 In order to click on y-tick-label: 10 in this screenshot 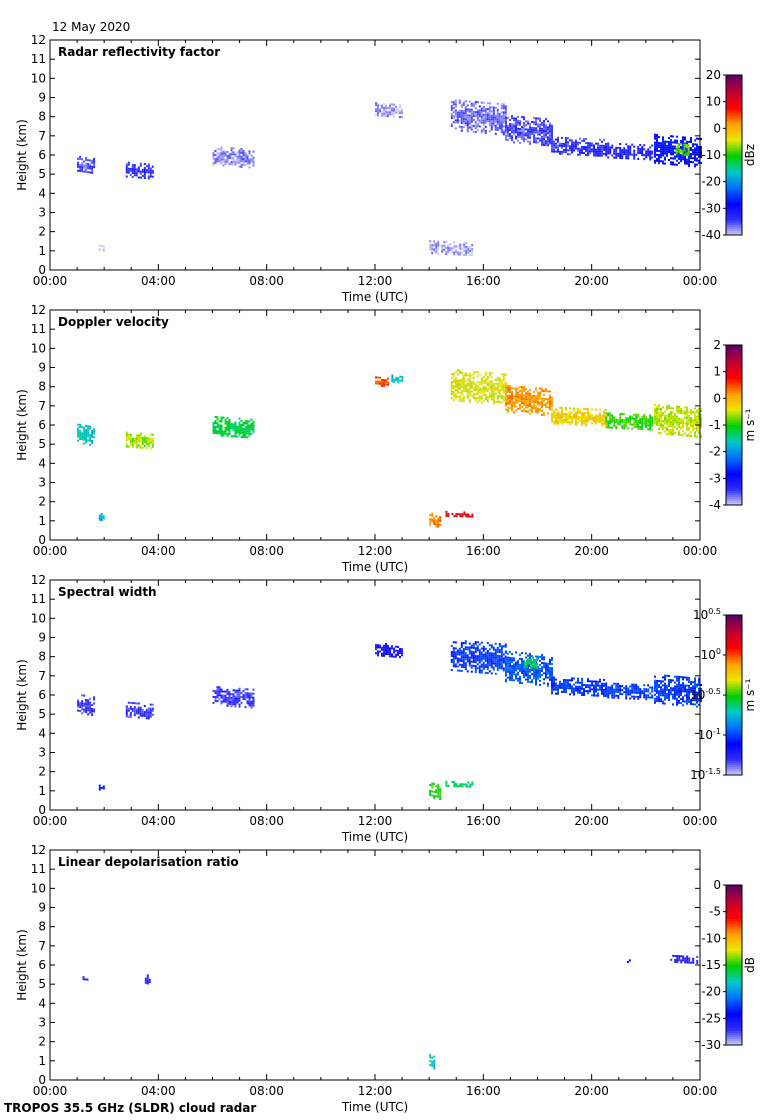, I will do `click(38, 348)`.